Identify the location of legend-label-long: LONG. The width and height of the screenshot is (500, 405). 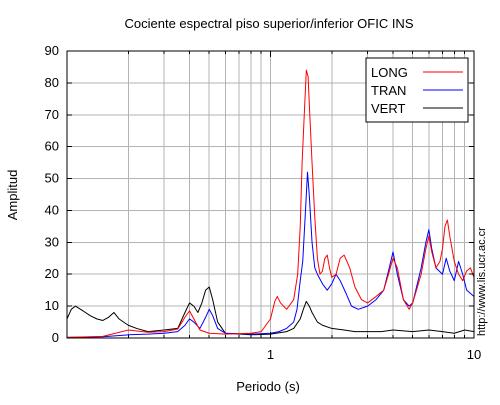
(389, 72).